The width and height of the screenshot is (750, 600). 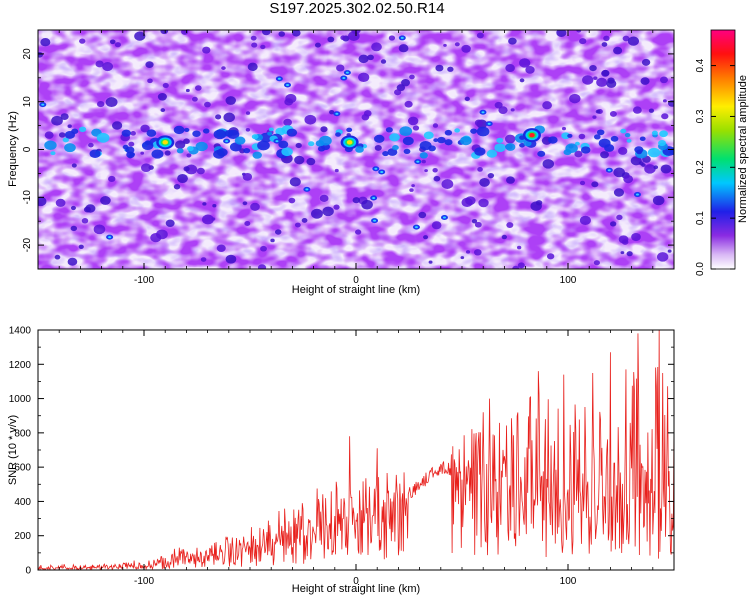 What do you see at coordinates (715, 167) in the screenshot?
I see `colorbar-axes: 0.0 0.1 0.2 0.3 0.4` at bounding box center [715, 167].